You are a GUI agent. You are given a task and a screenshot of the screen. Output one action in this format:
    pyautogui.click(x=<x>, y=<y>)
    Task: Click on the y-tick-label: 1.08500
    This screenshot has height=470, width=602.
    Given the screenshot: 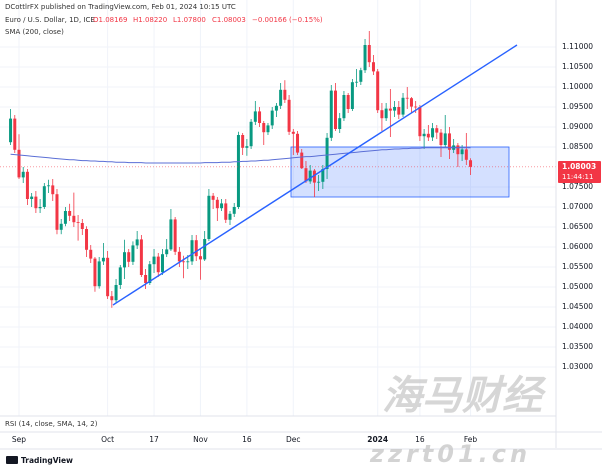 What is the action you would take?
    pyautogui.click(x=577, y=146)
    